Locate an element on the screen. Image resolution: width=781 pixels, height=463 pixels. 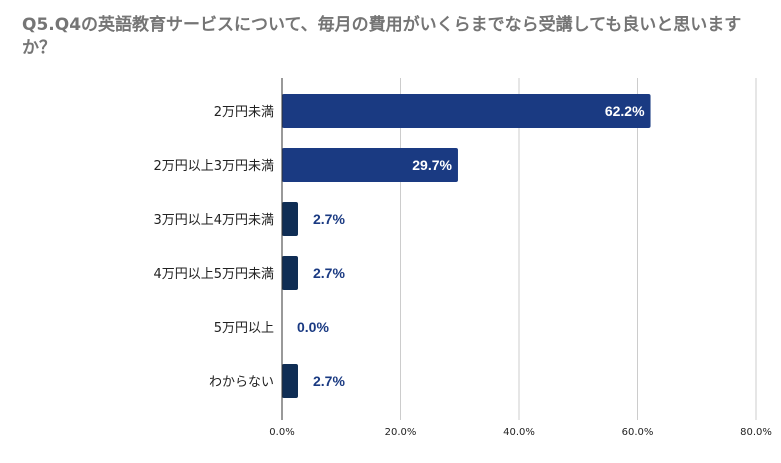
x-tick-label: 0.0% is located at coordinates (281, 432).